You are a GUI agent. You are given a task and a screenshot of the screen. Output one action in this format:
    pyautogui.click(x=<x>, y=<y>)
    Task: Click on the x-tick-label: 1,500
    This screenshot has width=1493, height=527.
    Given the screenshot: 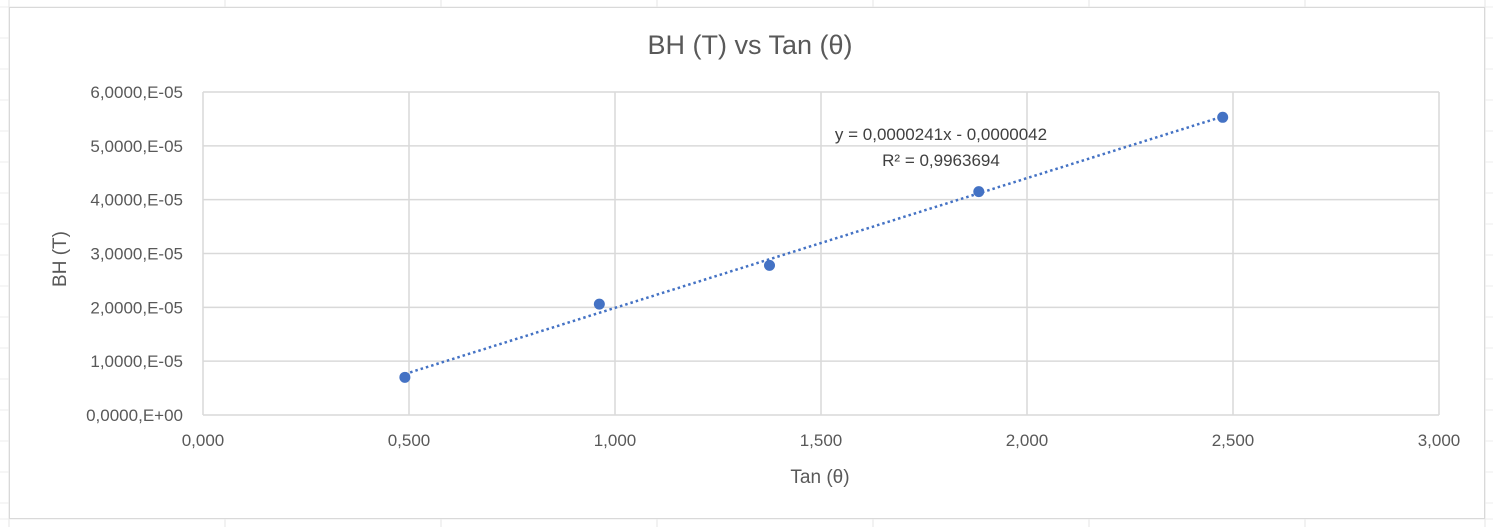 What is the action you would take?
    pyautogui.click(x=821, y=440)
    